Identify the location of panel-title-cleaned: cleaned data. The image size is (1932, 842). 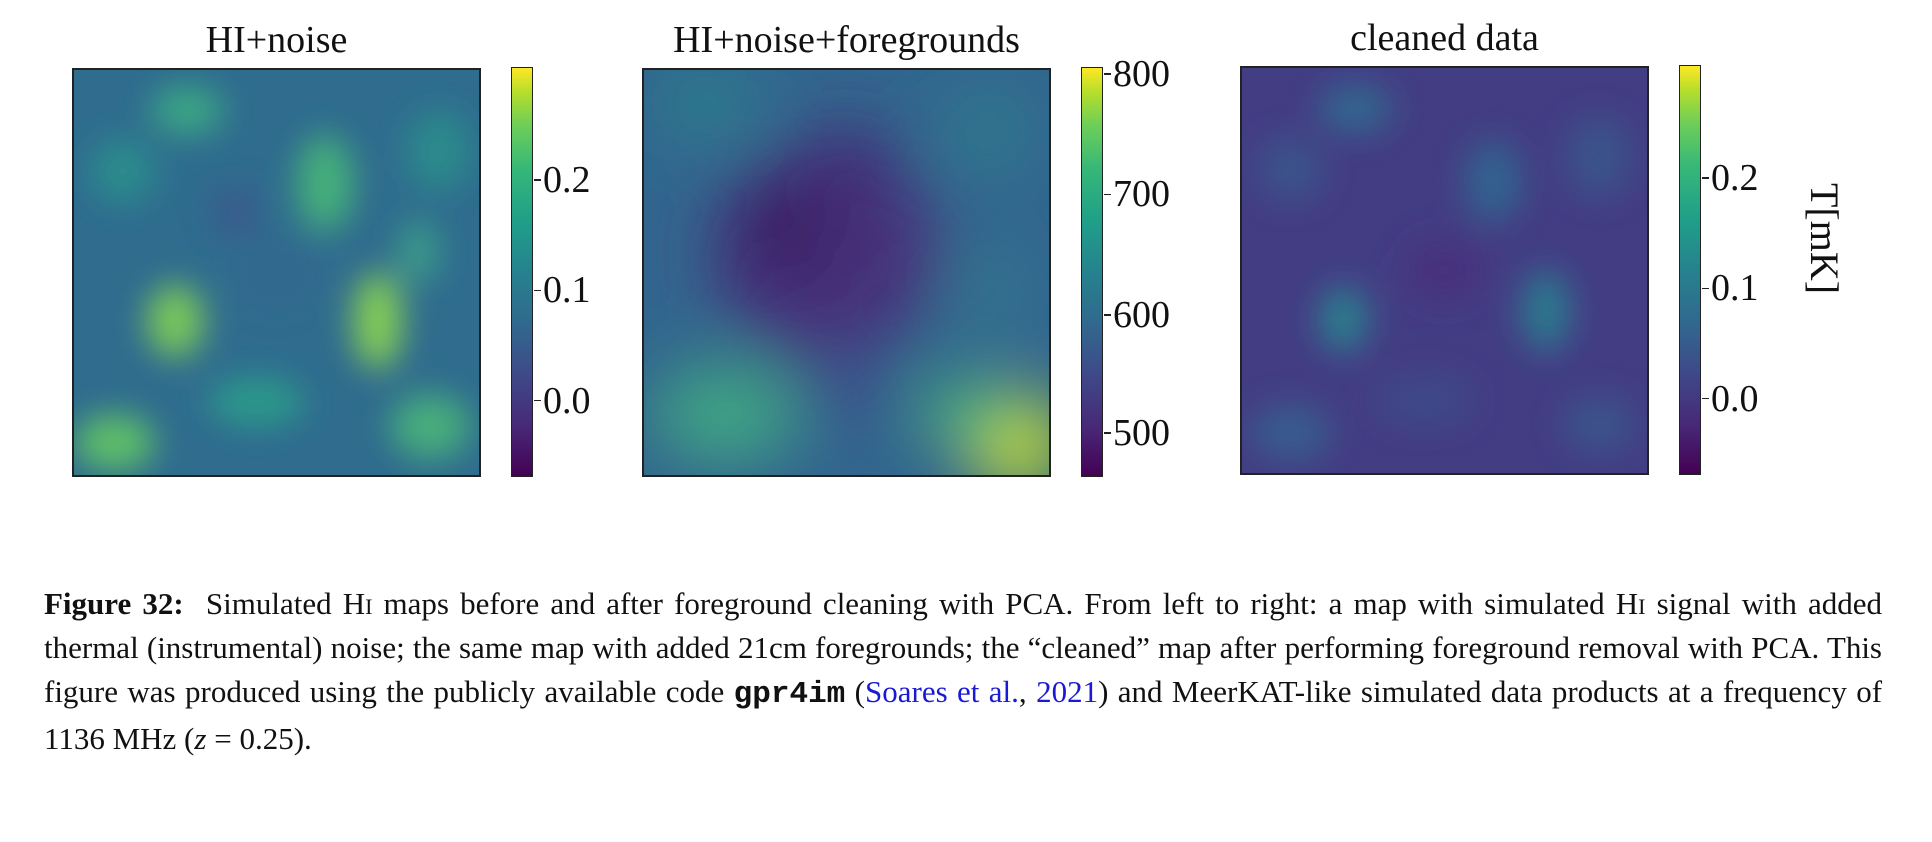
(1444, 38).